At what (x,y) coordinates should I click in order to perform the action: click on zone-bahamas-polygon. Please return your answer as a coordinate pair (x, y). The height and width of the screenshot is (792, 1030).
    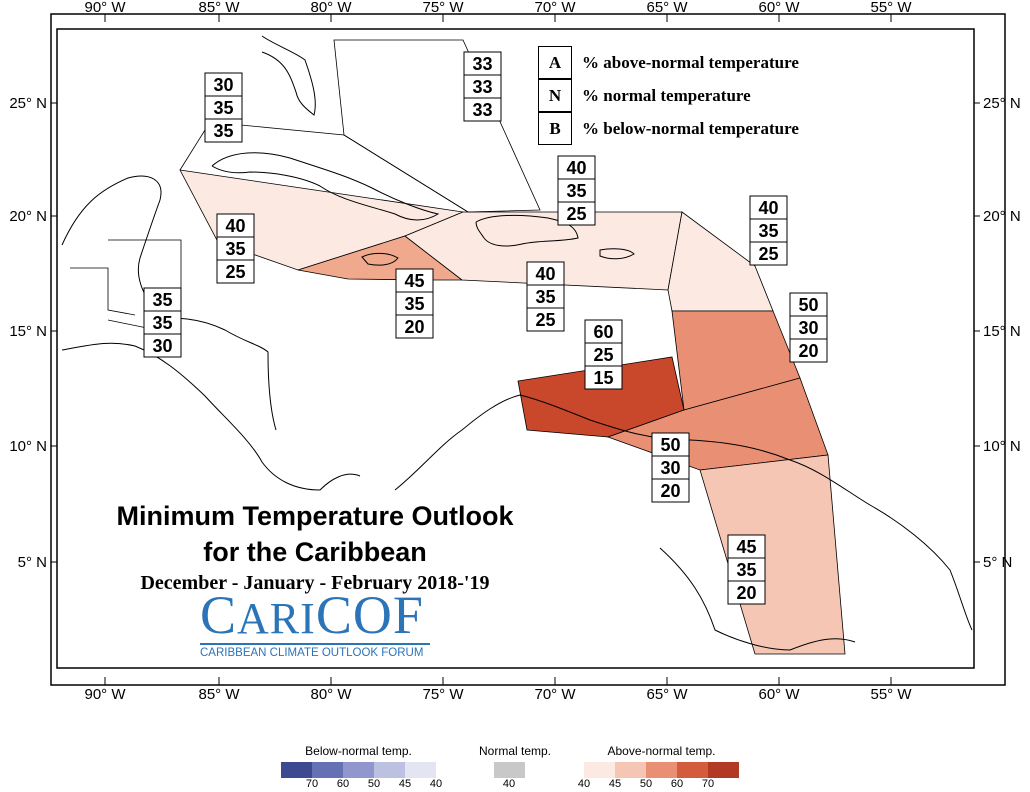
    Looking at the image, I should click on (437, 126).